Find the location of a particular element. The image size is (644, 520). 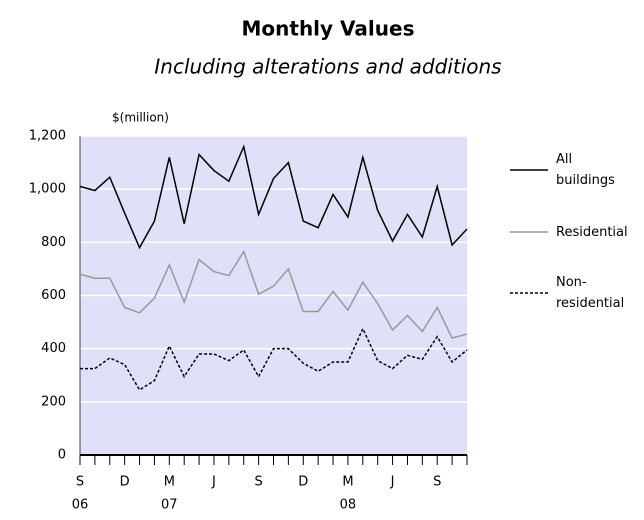

x-year-label: 07 is located at coordinates (169, 505).